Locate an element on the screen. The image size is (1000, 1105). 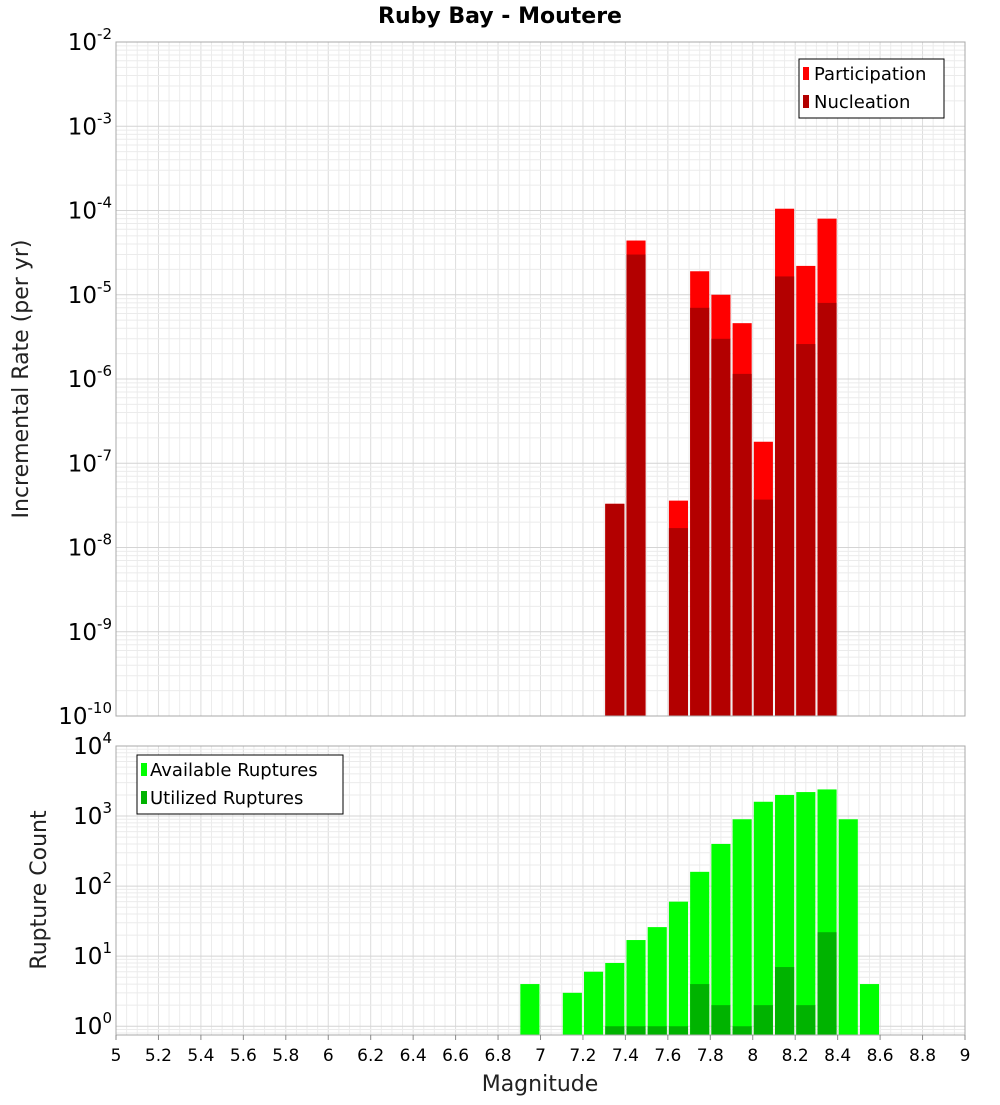
x-tick-label: 6.4 is located at coordinates (413, 1056).